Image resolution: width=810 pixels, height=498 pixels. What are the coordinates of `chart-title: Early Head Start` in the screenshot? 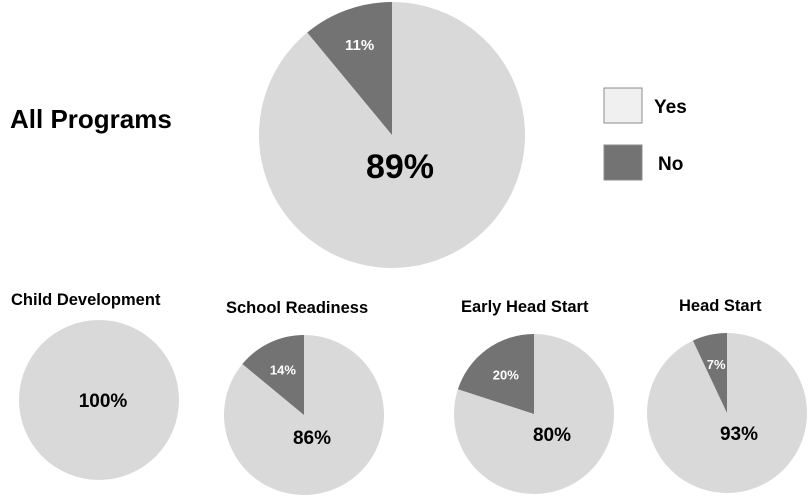 It's located at (525, 307).